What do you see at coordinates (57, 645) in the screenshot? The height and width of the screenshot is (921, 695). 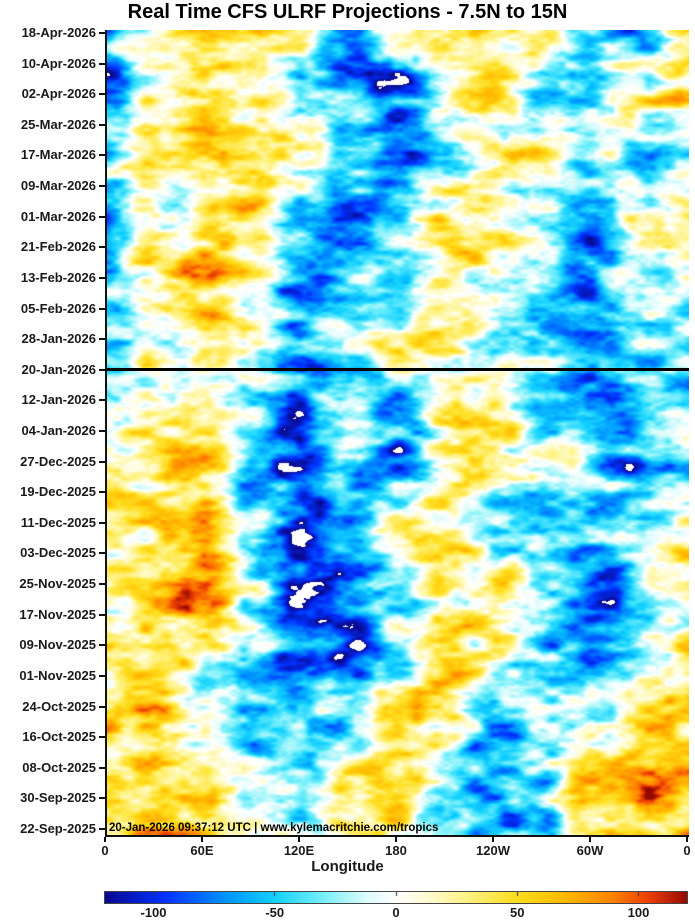 I see `y-tick-label: 09-Nov-2025` at bounding box center [57, 645].